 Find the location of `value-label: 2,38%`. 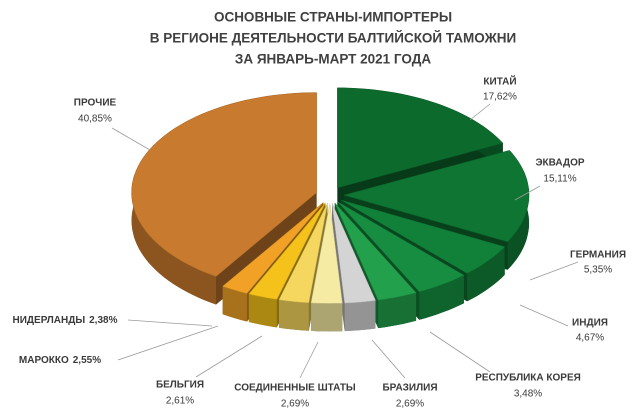

value-label: 2,38% is located at coordinates (103, 320).